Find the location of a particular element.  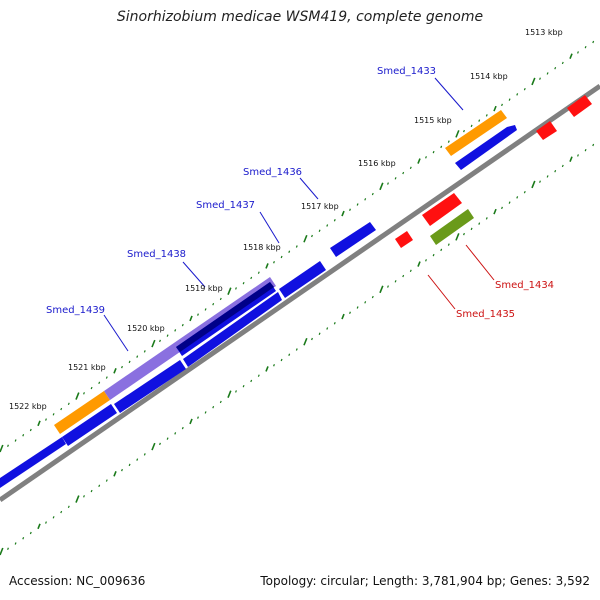

gene-label-smed-1434: Smed_1434 is located at coordinates (524, 285).